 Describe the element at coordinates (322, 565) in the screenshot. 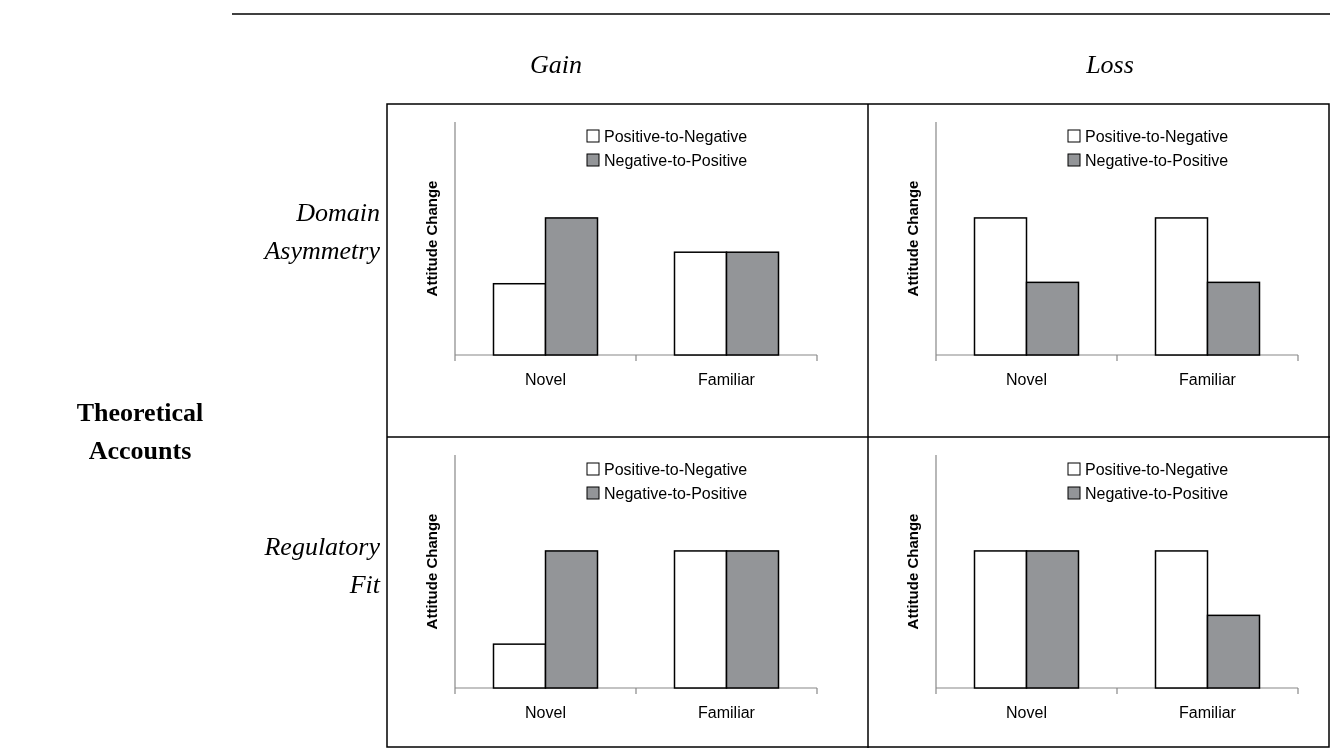

I see `text: Regulatory Fit` at that location.